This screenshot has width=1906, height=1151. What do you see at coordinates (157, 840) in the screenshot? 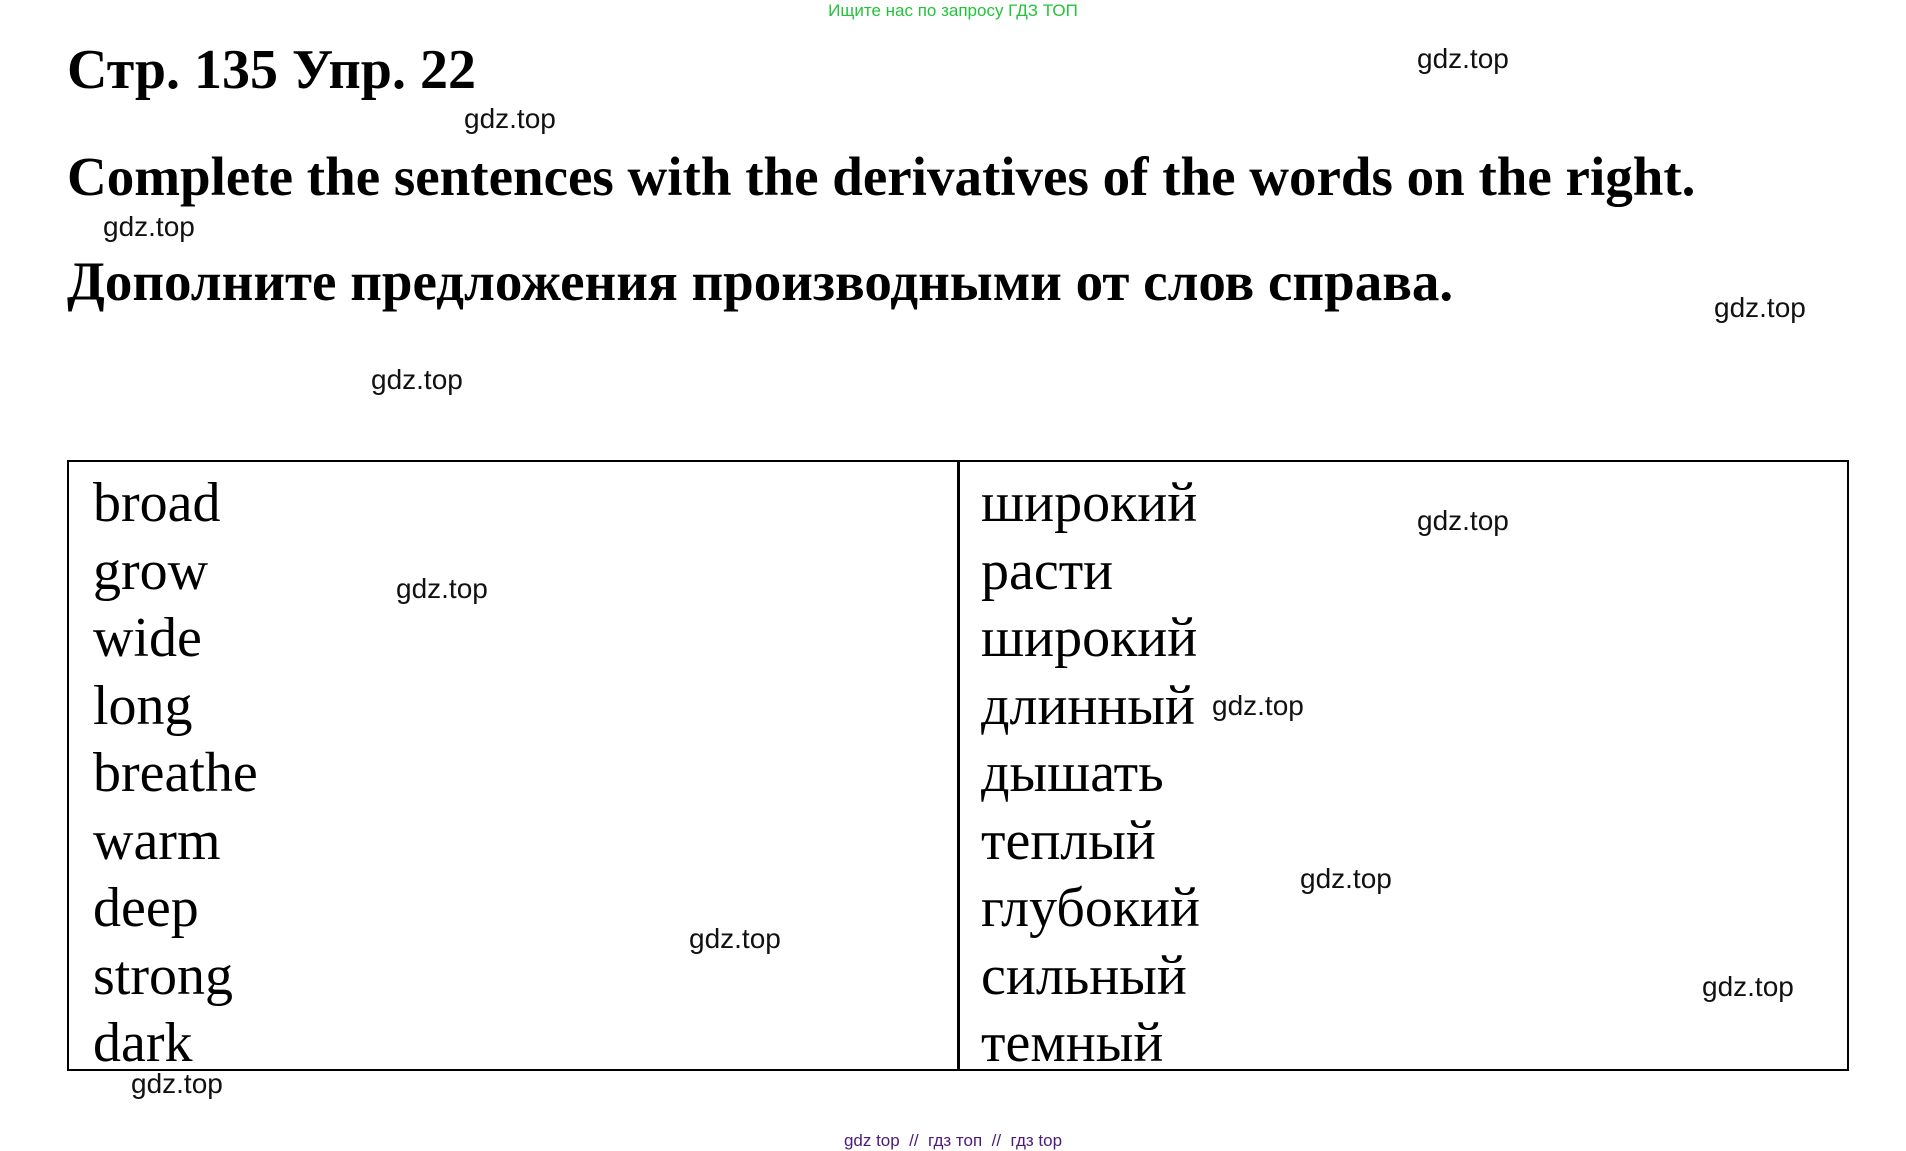
I see `english-word: warm` at bounding box center [157, 840].